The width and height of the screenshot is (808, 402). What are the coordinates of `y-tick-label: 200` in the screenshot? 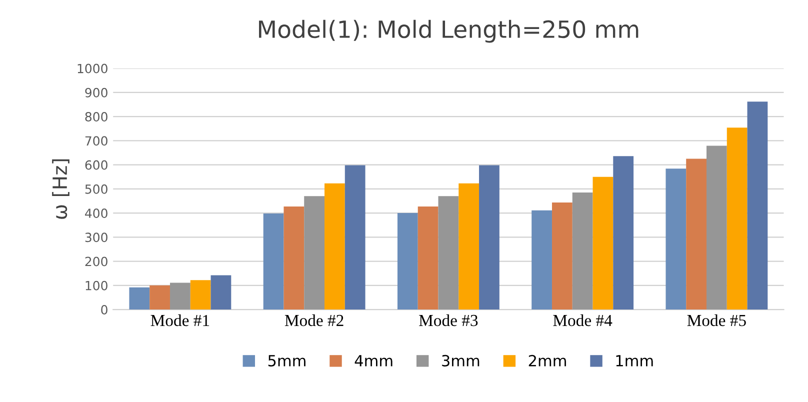 It's located at (96, 261).